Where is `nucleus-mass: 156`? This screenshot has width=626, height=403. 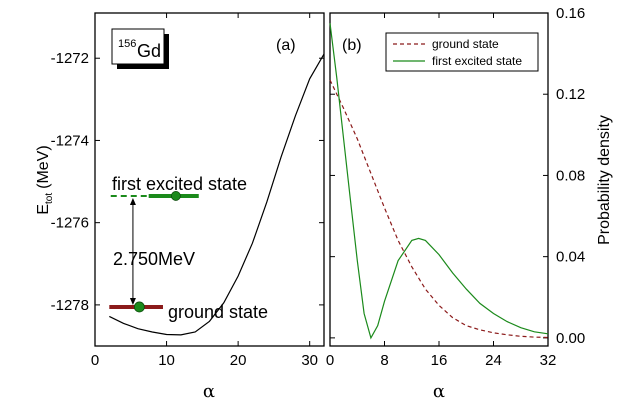 nucleus-mass: 156 is located at coordinates (127, 44).